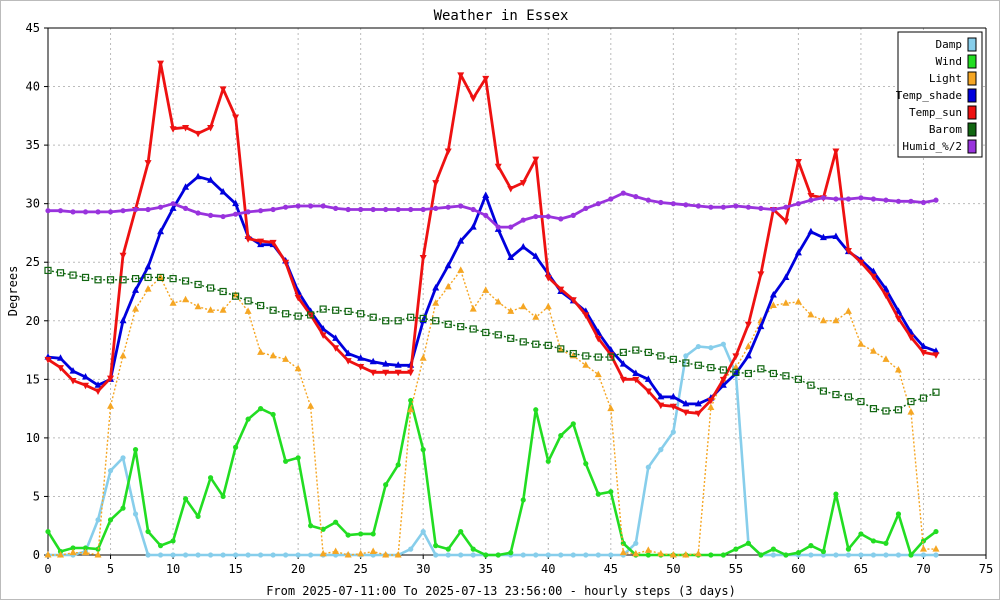 The height and width of the screenshot is (601, 1000). What do you see at coordinates (929, 95) in the screenshot?
I see `legend-label-temp-shade: Temp_shade` at bounding box center [929, 95].